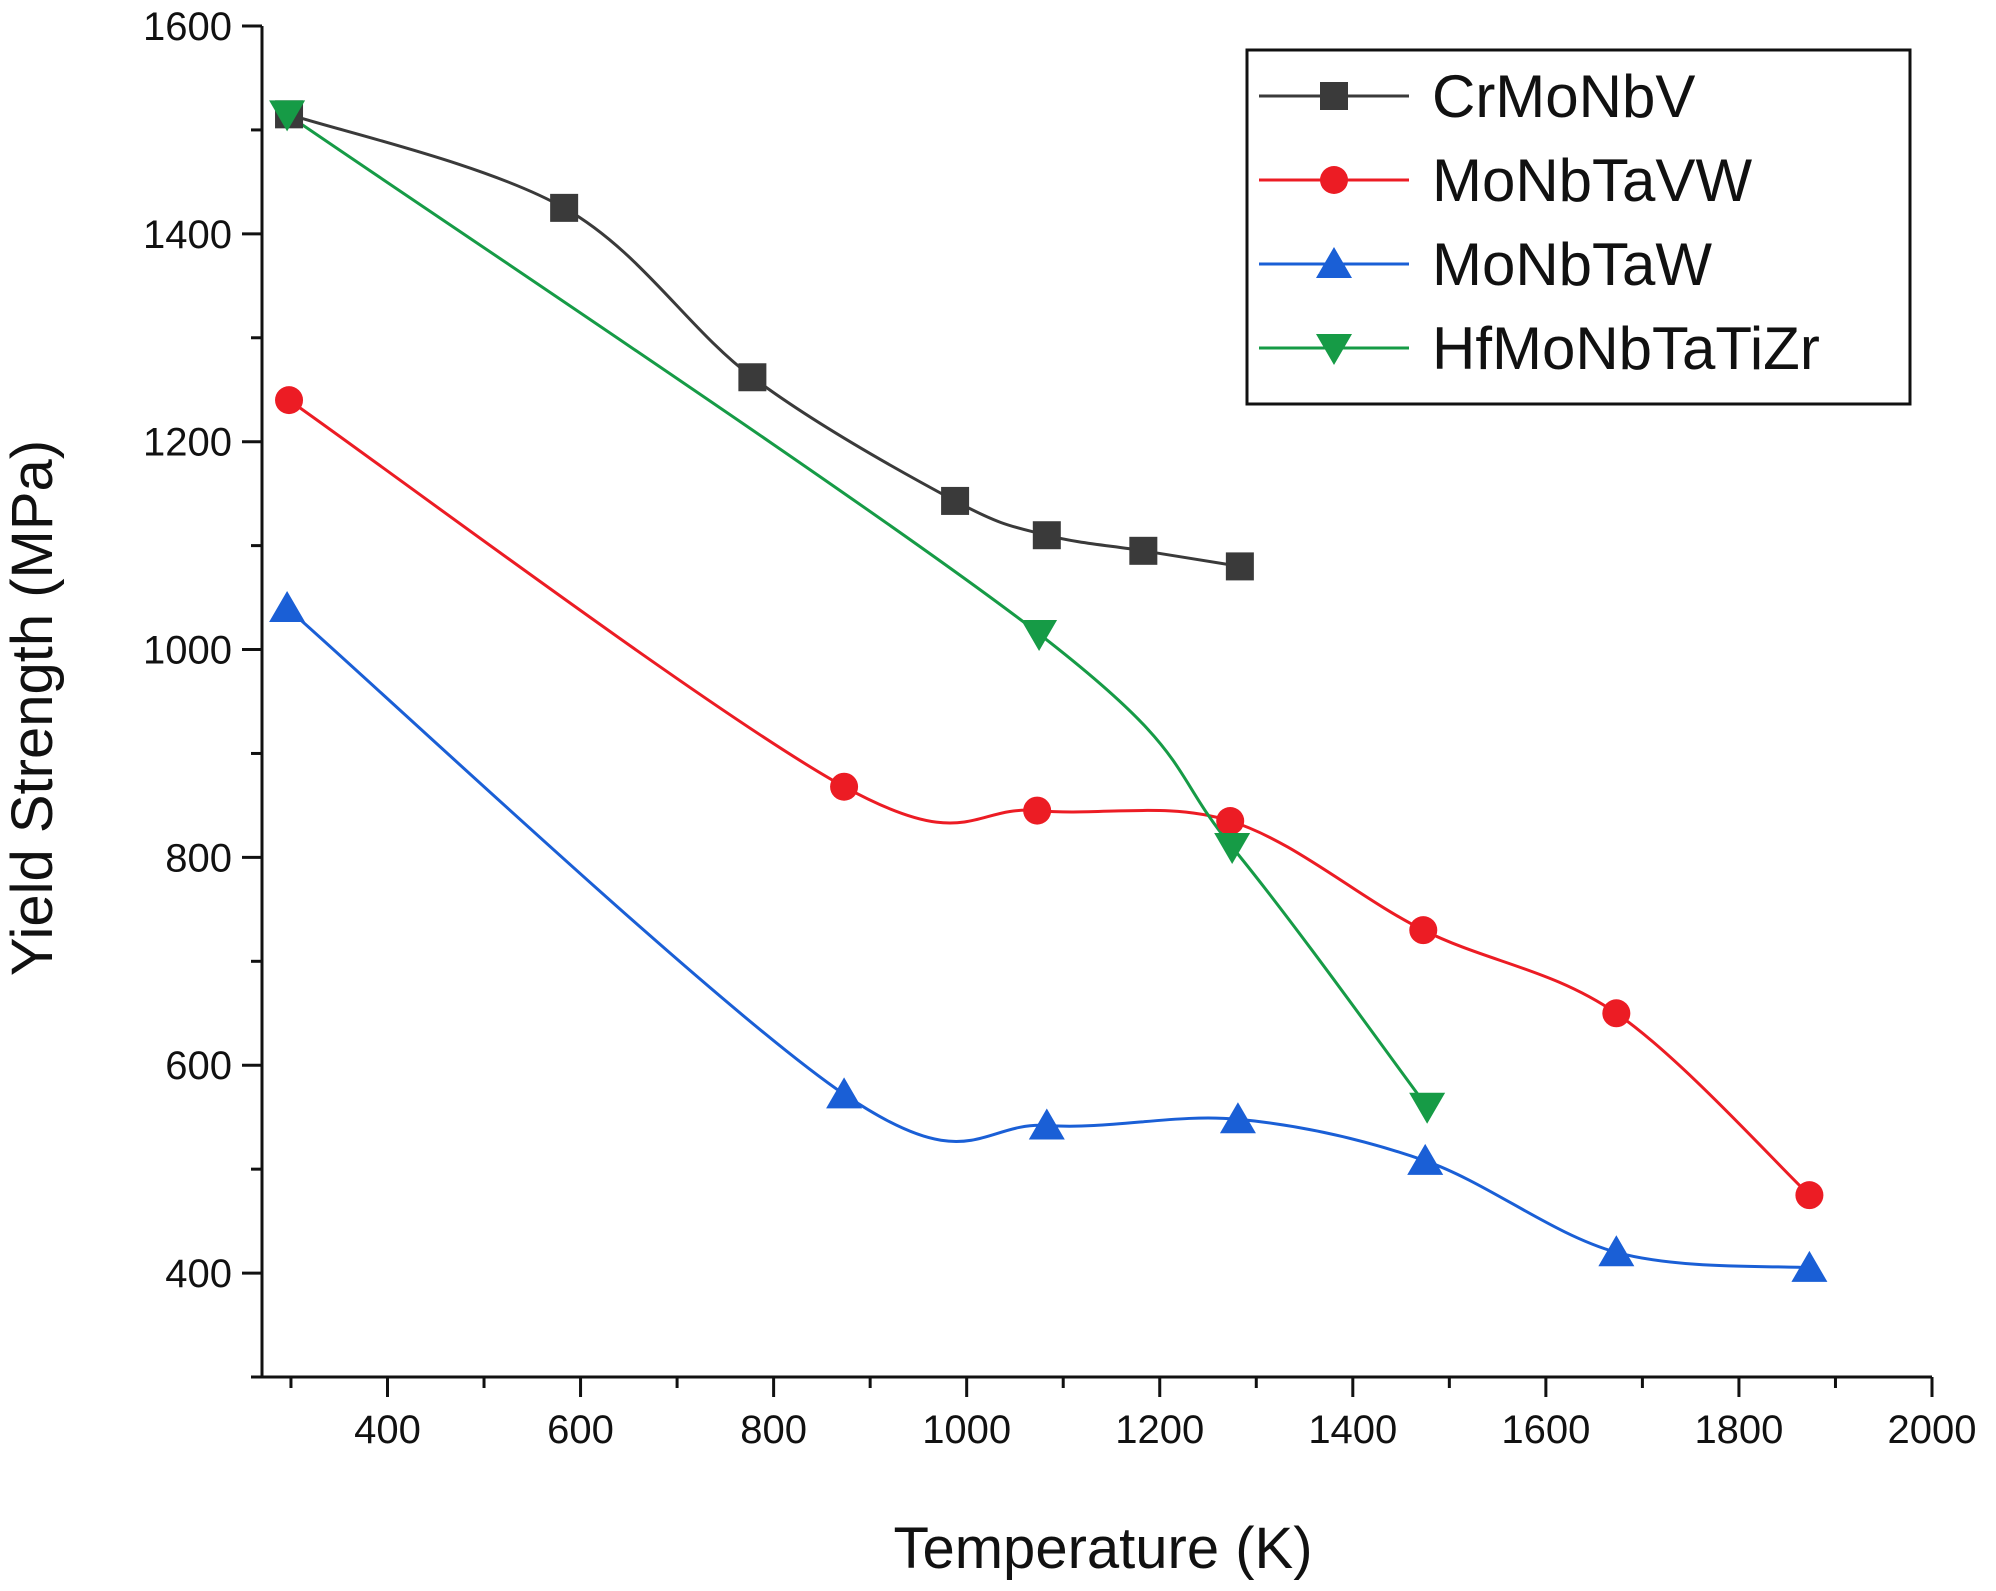  I want to click on x-tick-label: 1200, so click(1159, 1430).